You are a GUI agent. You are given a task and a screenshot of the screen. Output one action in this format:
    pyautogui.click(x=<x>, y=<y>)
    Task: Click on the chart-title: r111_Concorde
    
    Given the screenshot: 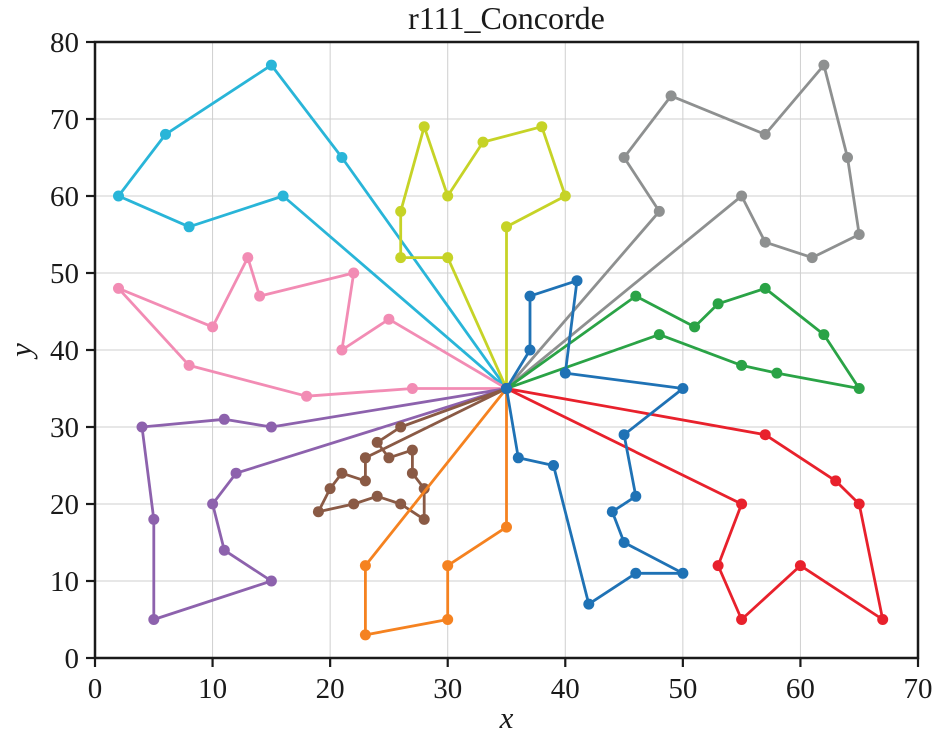 What is the action you would take?
    pyautogui.click(x=506, y=18)
    